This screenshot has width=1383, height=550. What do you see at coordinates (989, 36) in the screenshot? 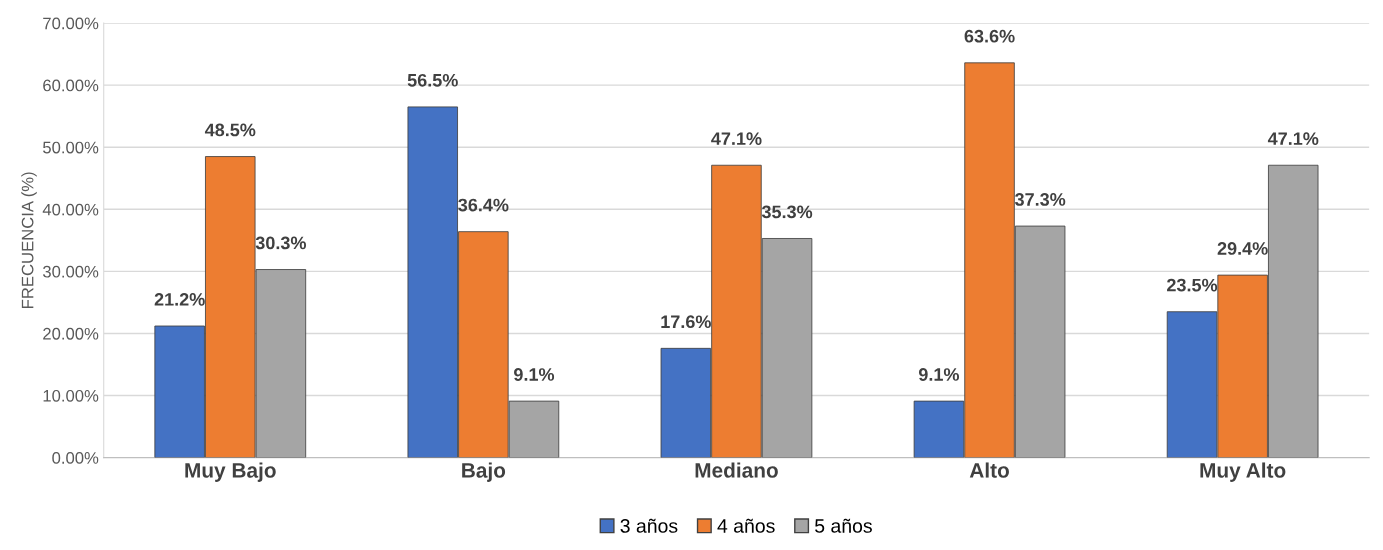
I see `data-label: 63.6%` at bounding box center [989, 36].